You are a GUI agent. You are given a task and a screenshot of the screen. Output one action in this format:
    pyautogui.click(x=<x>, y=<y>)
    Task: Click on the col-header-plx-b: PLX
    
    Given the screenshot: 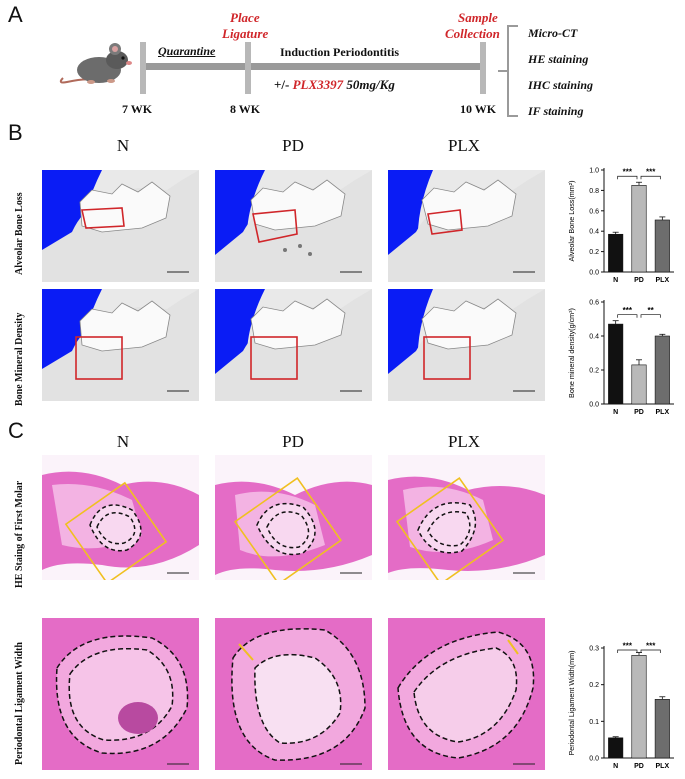 What is the action you would take?
    pyautogui.click(x=464, y=145)
    